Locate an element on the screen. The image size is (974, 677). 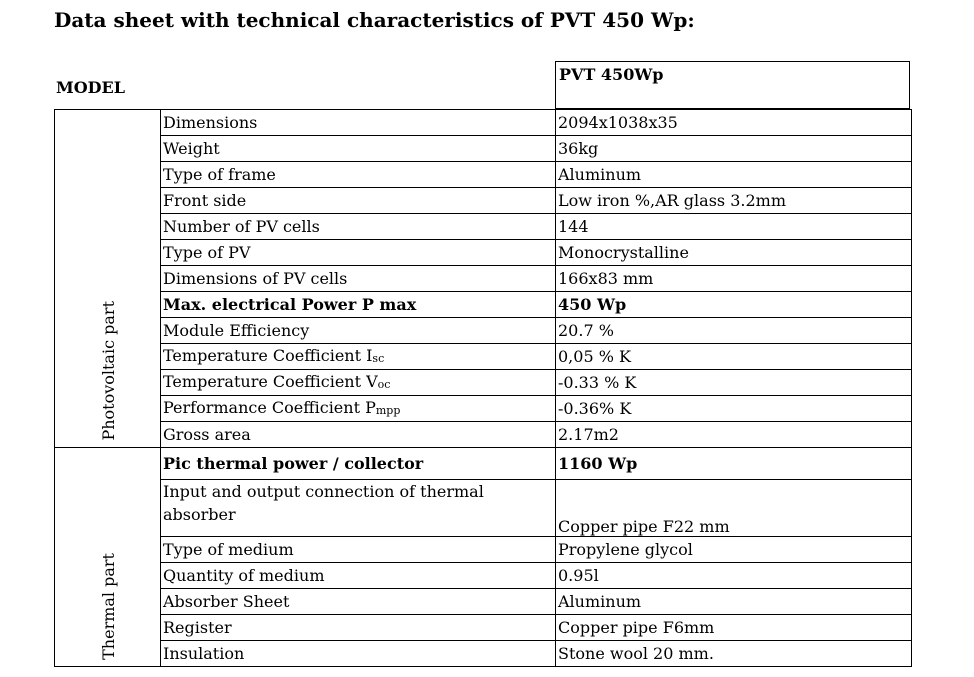
param-cell: Weight is located at coordinates (358, 148).